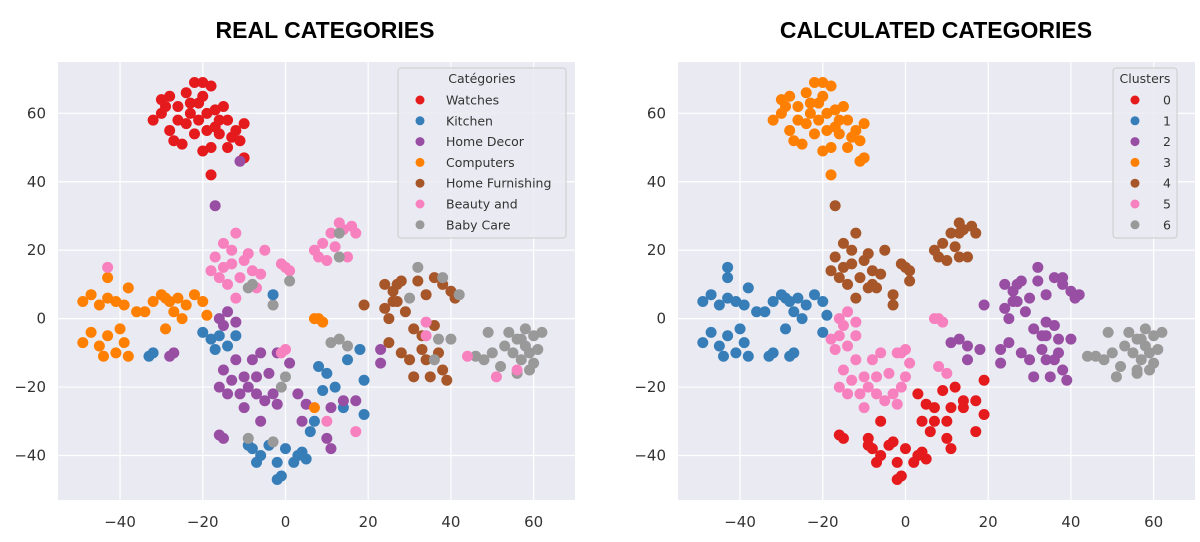  I want to click on legend-entry: Home Furnishing, so click(498, 183).